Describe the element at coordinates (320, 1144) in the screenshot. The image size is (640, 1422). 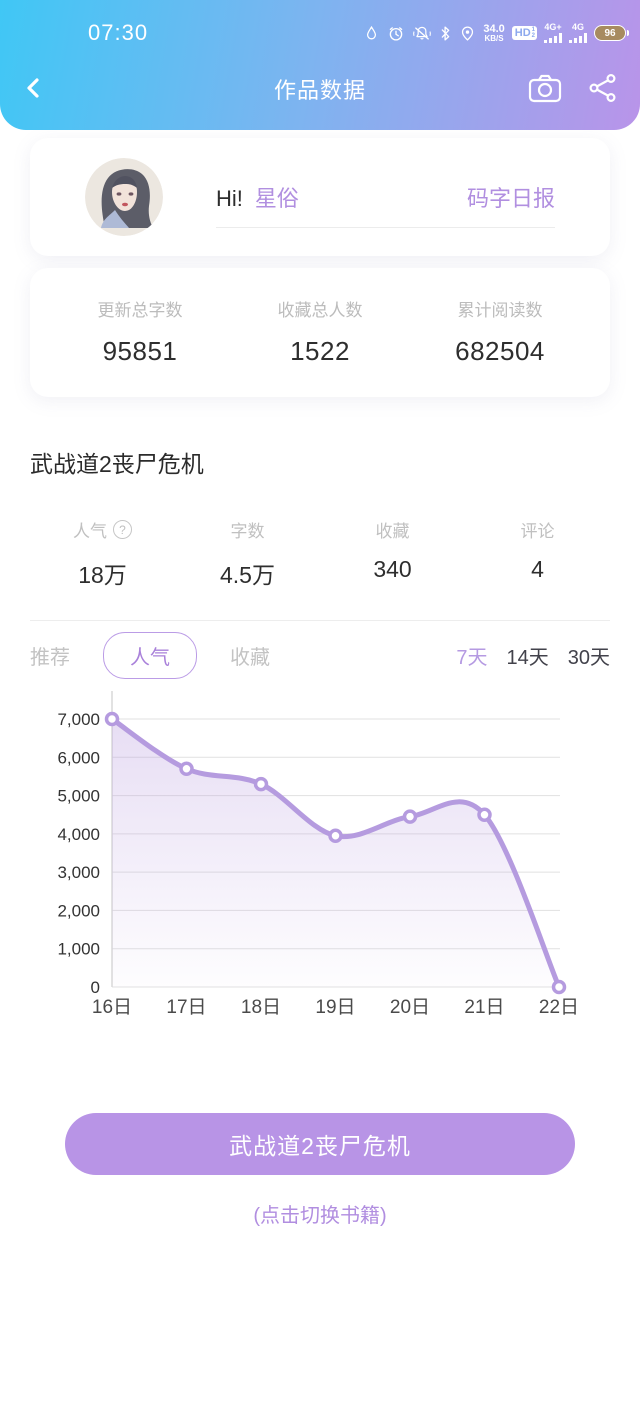
I see `switch-book-button: 武战道2丧尸危机` at that location.